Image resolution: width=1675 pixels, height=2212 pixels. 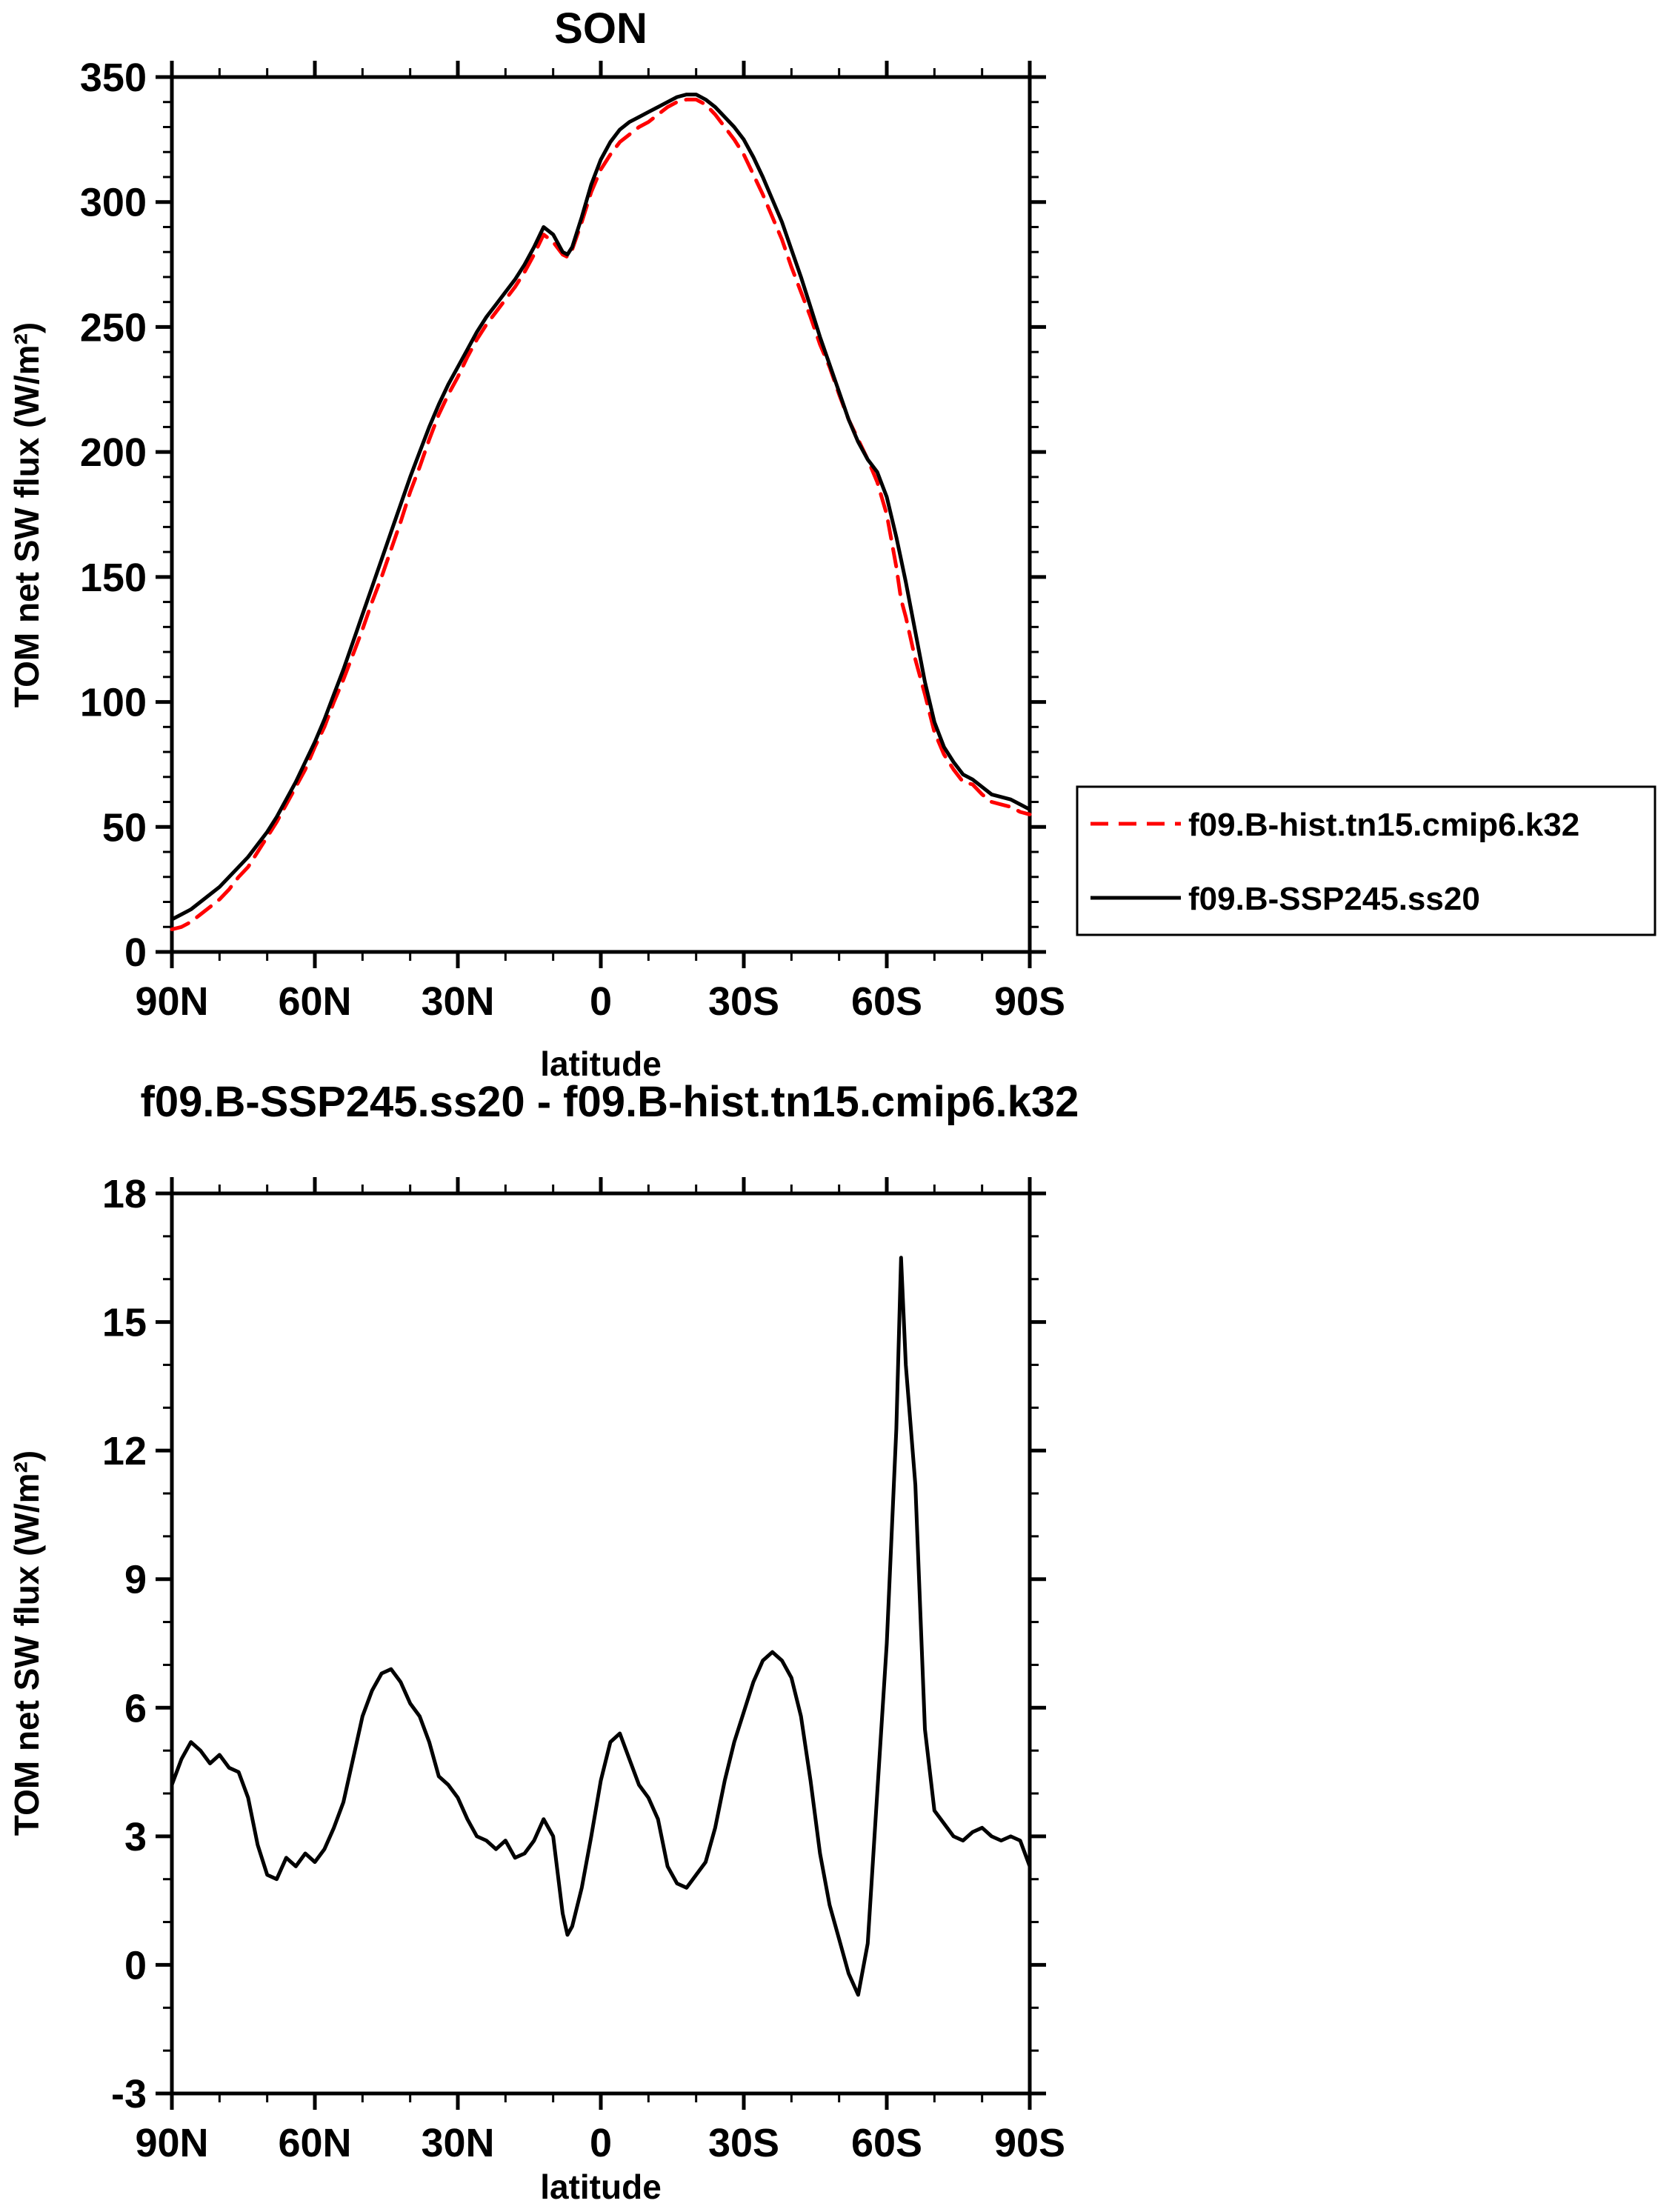 I want to click on y-tick-label: 3, so click(x=135, y=1837).